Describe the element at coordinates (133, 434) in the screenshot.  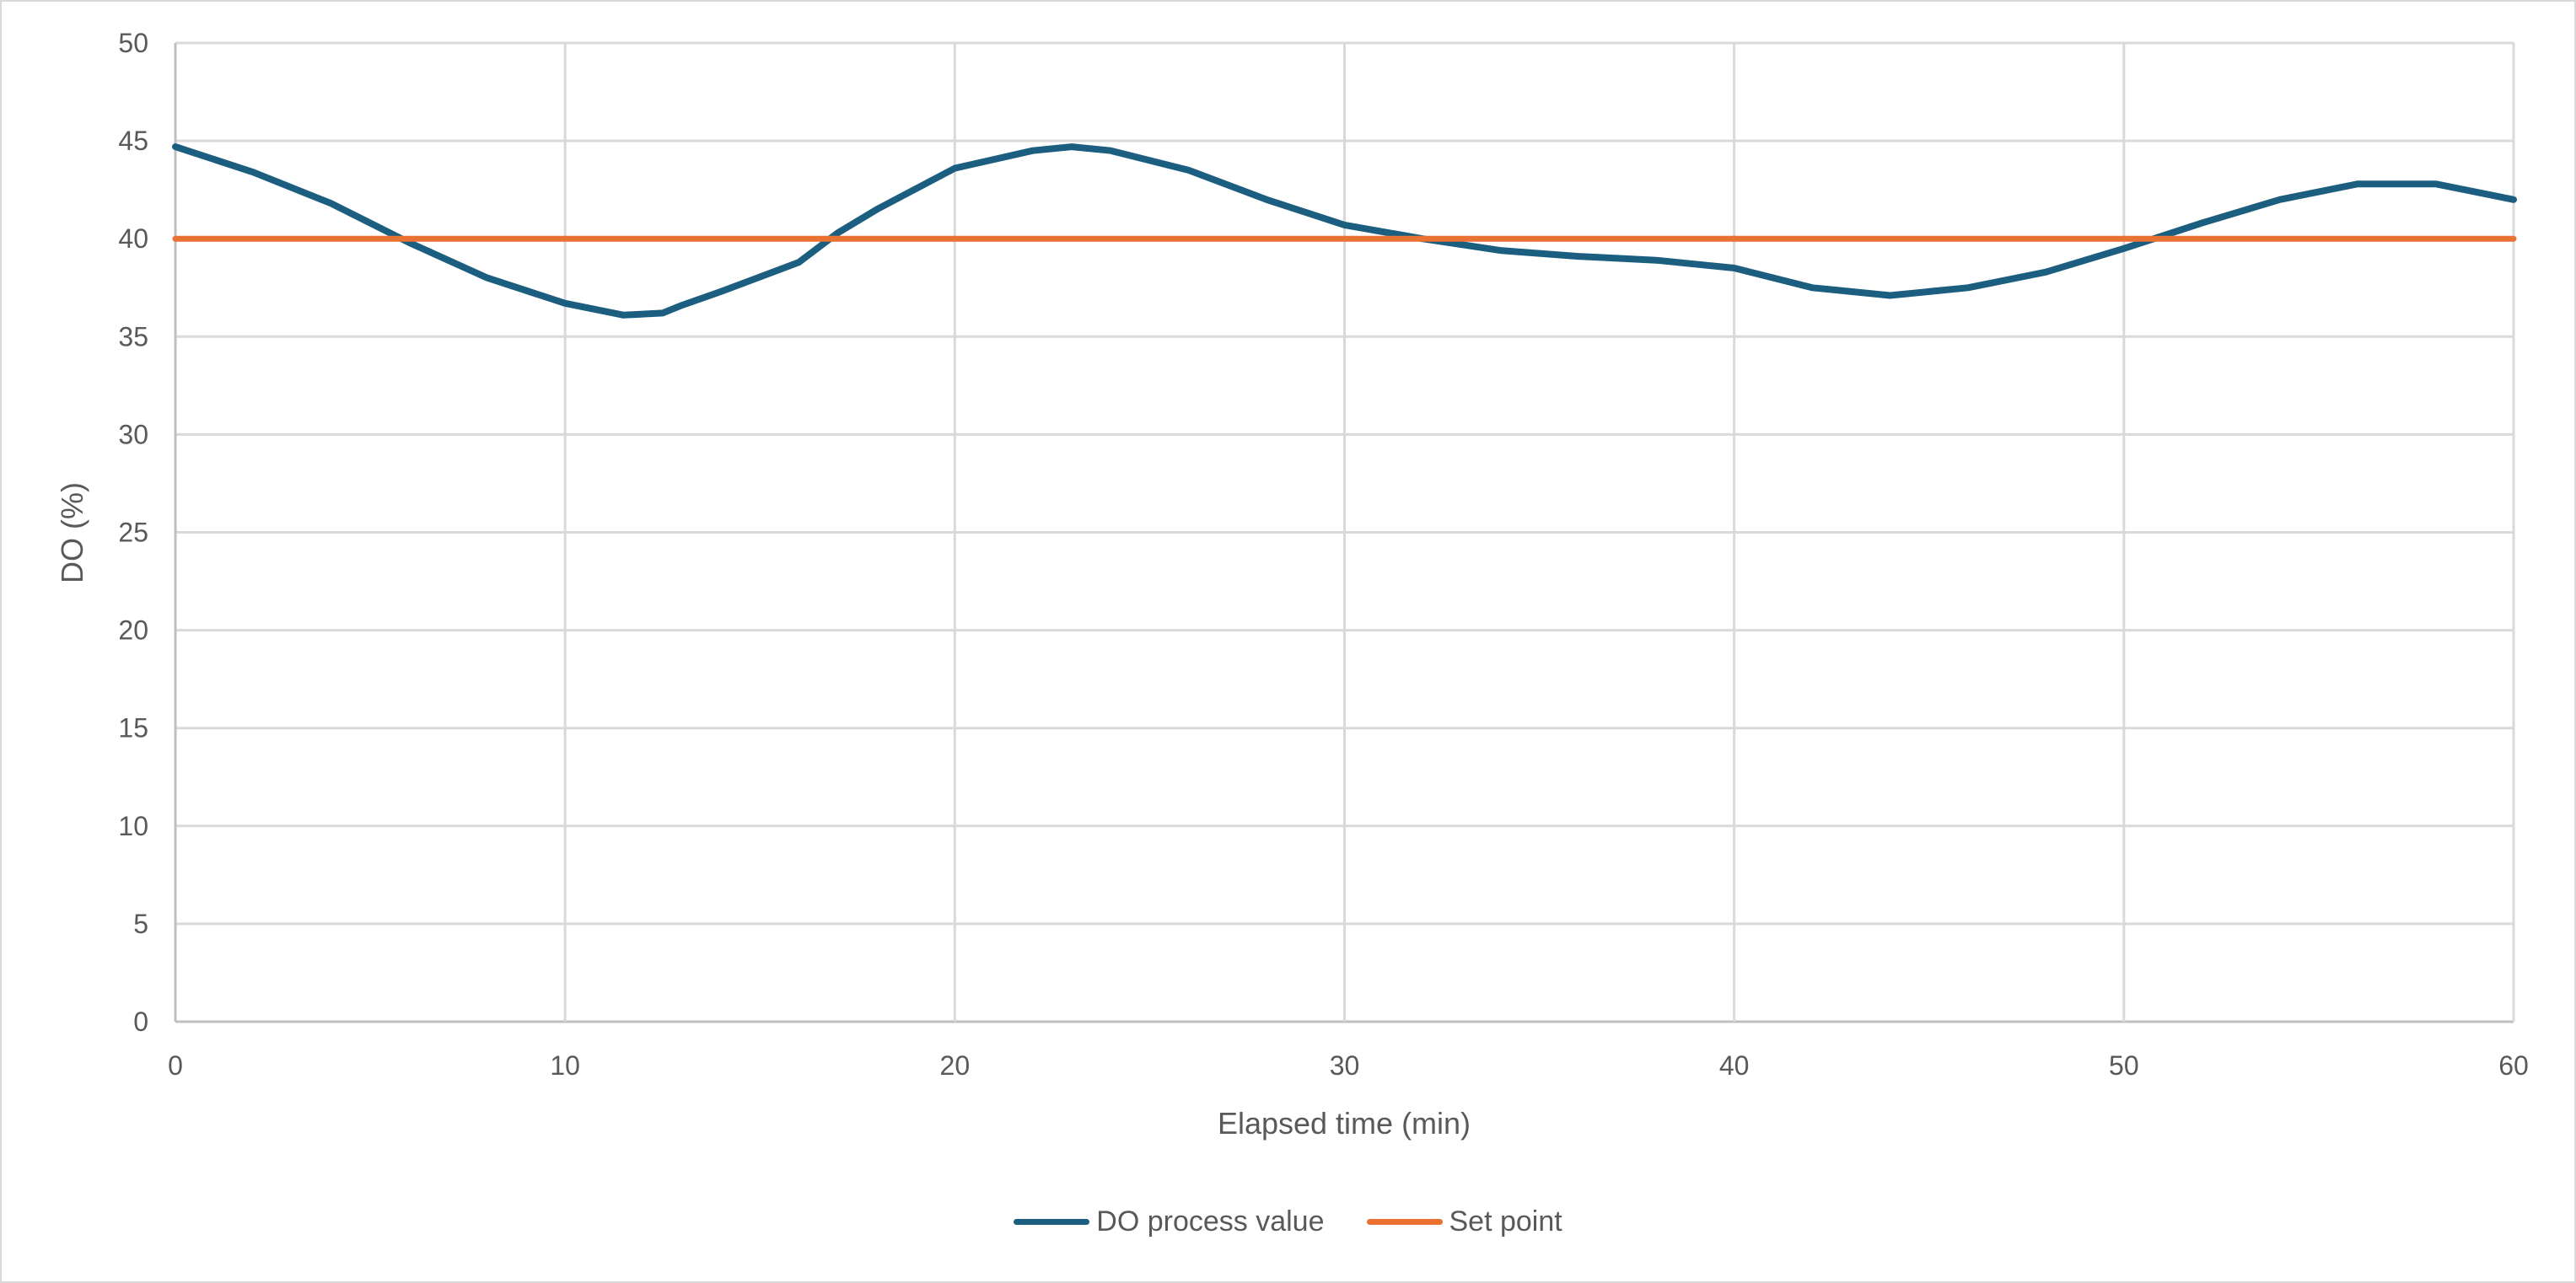
I see `y-tick-label: 30` at that location.